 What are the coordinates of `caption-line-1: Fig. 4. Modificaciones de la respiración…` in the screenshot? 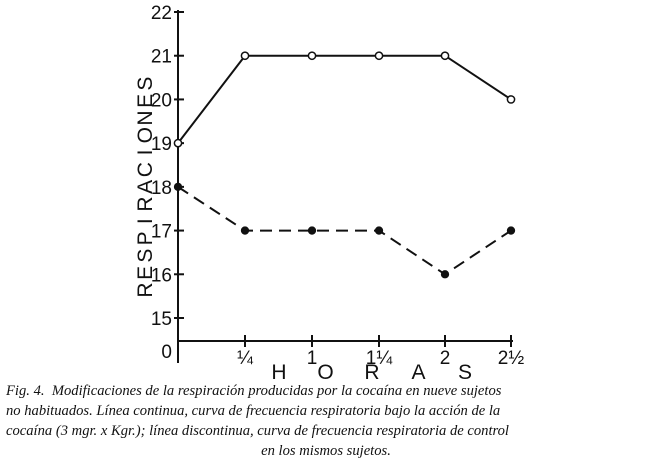 It's located at (326, 391).